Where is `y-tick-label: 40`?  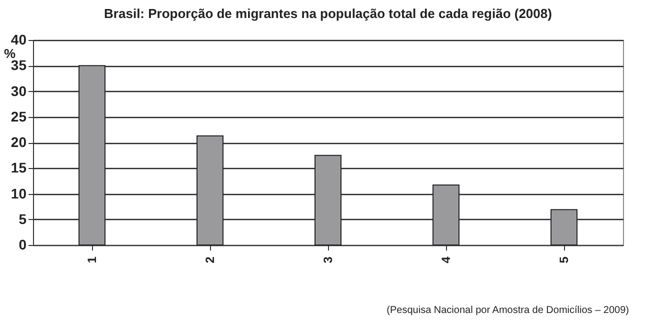
y-tick-label: 40 is located at coordinates (18, 40).